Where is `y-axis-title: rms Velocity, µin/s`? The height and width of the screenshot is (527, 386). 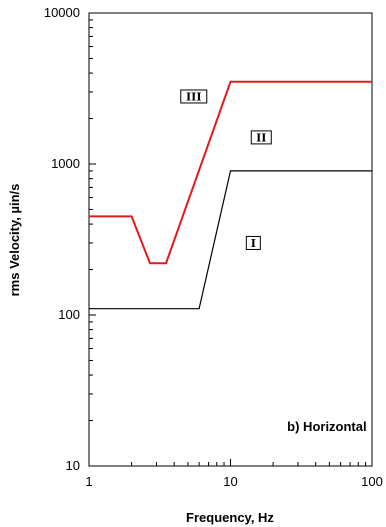 y-axis-title: rms Velocity, µin/s is located at coordinates (14, 240).